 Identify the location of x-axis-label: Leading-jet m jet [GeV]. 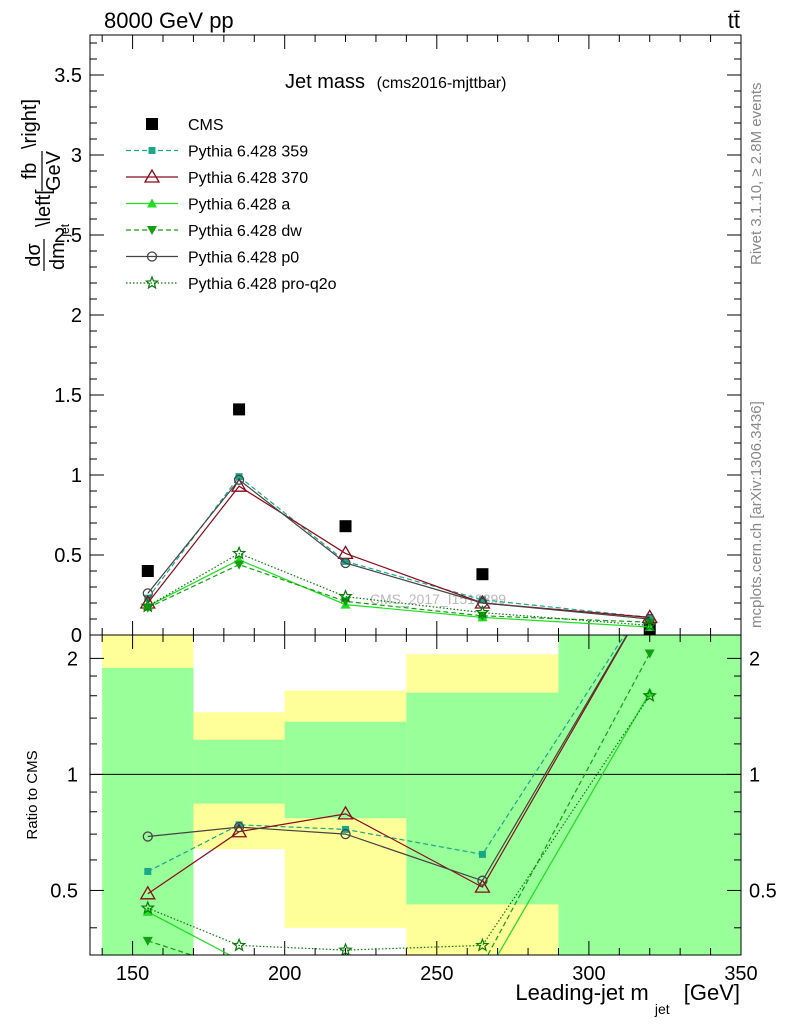
(627, 999).